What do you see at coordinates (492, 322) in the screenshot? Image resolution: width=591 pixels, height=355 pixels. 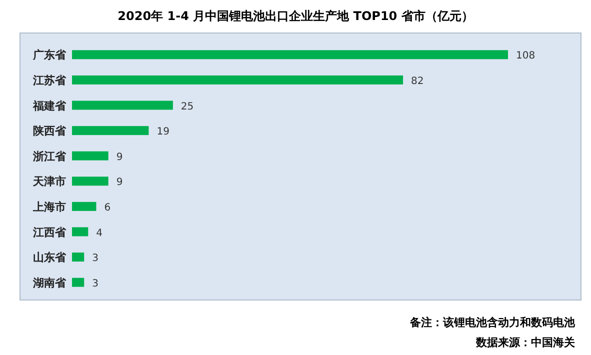 I see `text: 备注：该锂电池含动力和数码电池` at bounding box center [492, 322].